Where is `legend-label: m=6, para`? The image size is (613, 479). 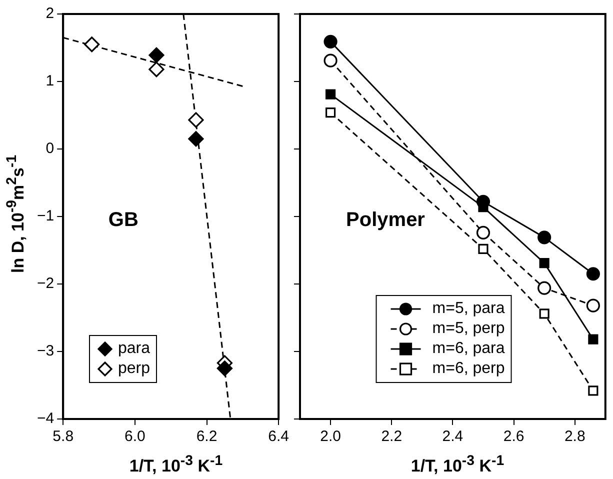 legend-label: m=6, para is located at coordinates (468, 349).